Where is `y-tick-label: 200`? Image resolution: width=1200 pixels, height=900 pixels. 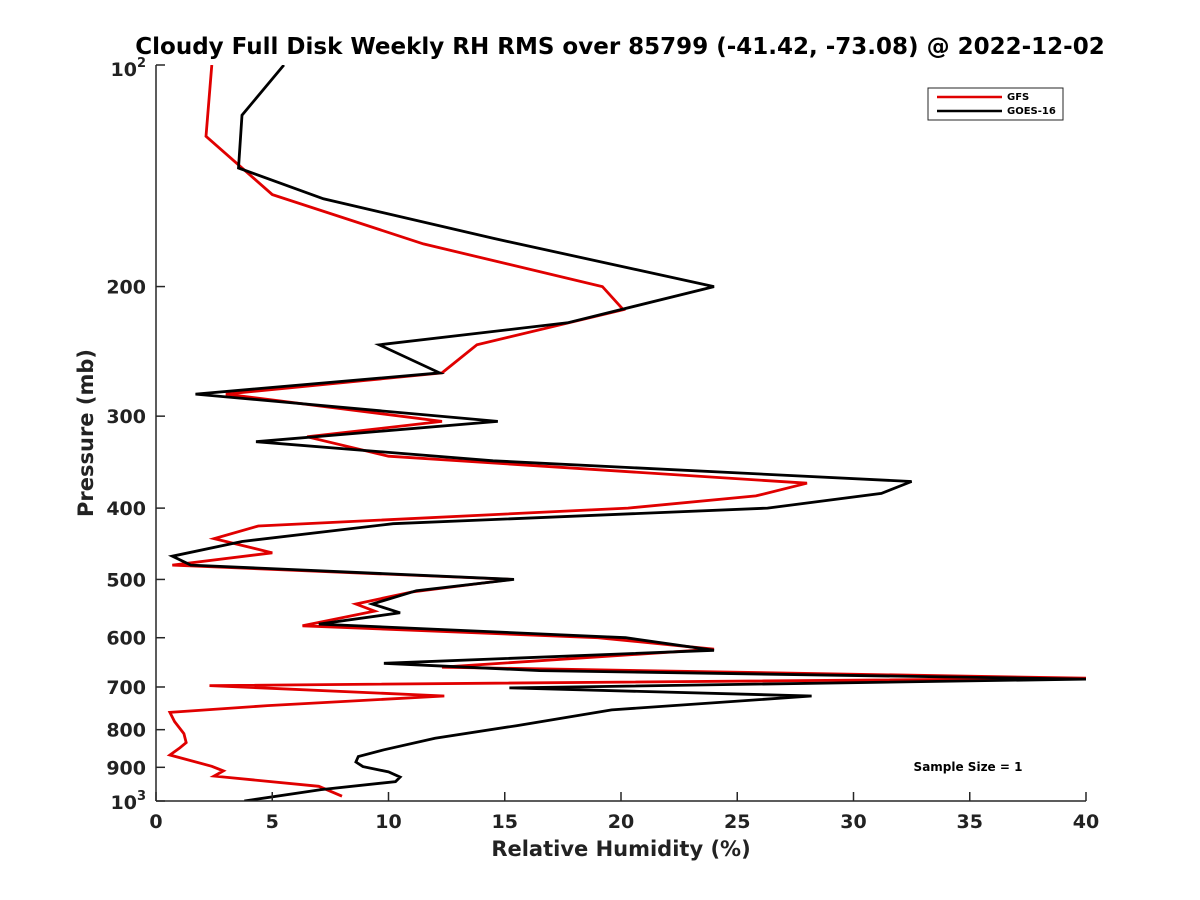
y-tick-label: 200 is located at coordinates (126, 288).